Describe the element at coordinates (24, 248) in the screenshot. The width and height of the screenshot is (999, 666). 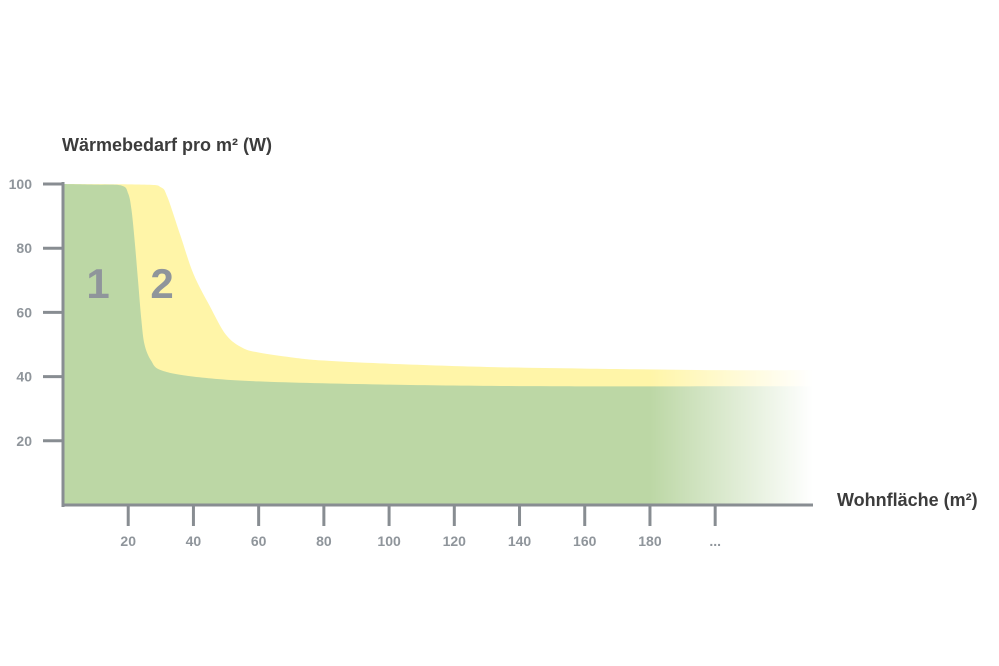
I see `y-tick-label: 80` at that location.